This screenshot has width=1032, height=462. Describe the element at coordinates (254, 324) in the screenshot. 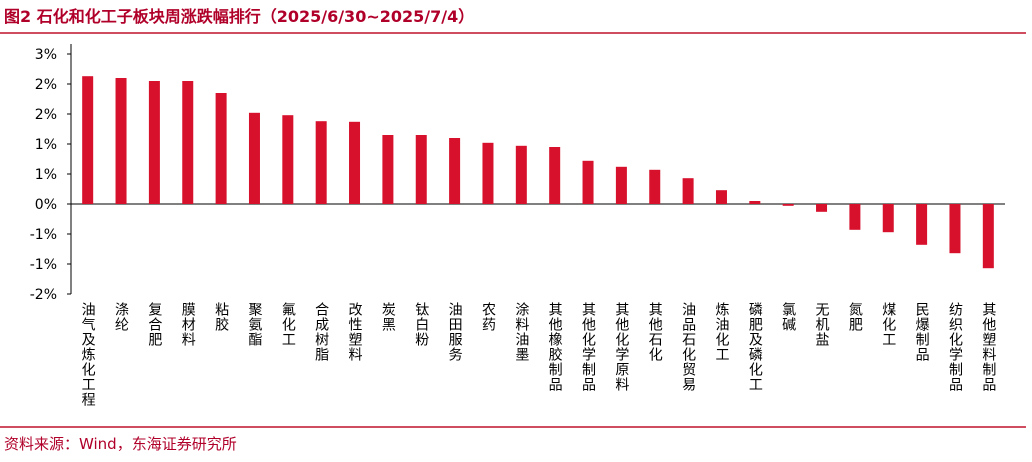

I see `x-tick-label: 聚氨酯` at that location.